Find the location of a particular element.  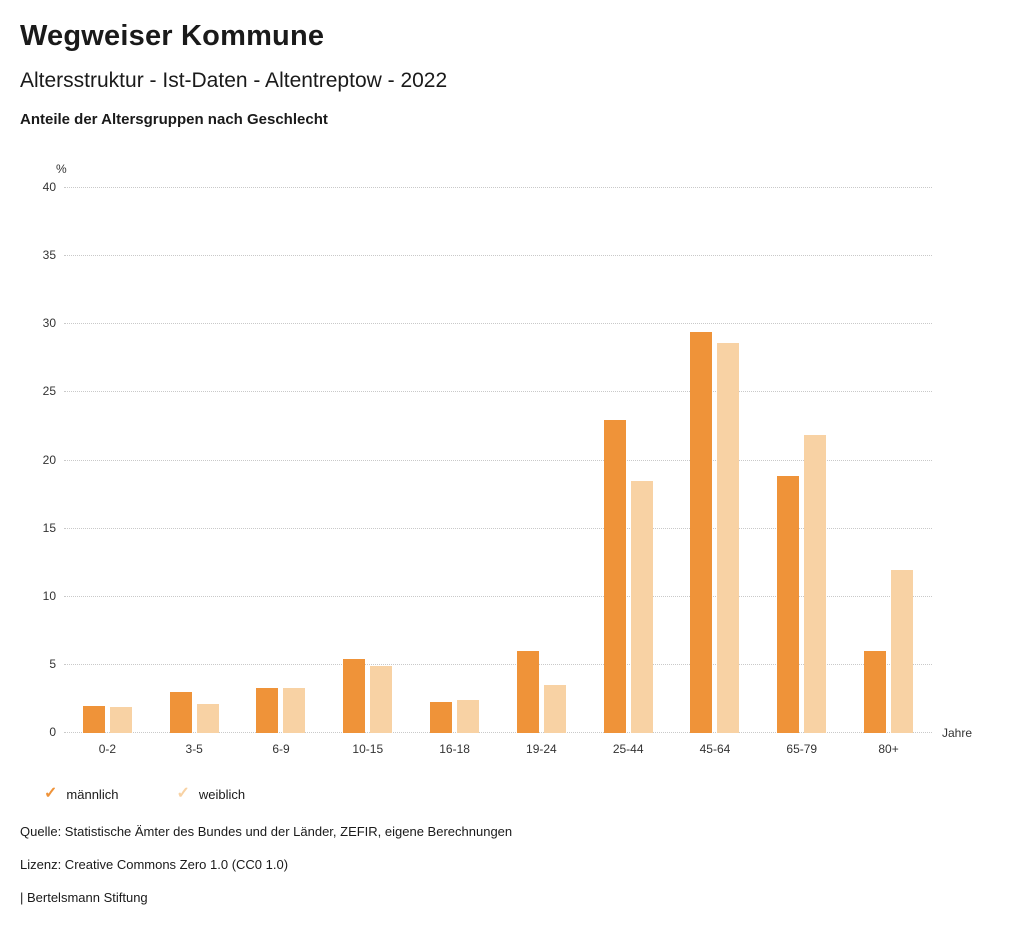

bar-männlich-65-79 is located at coordinates (788, 604).